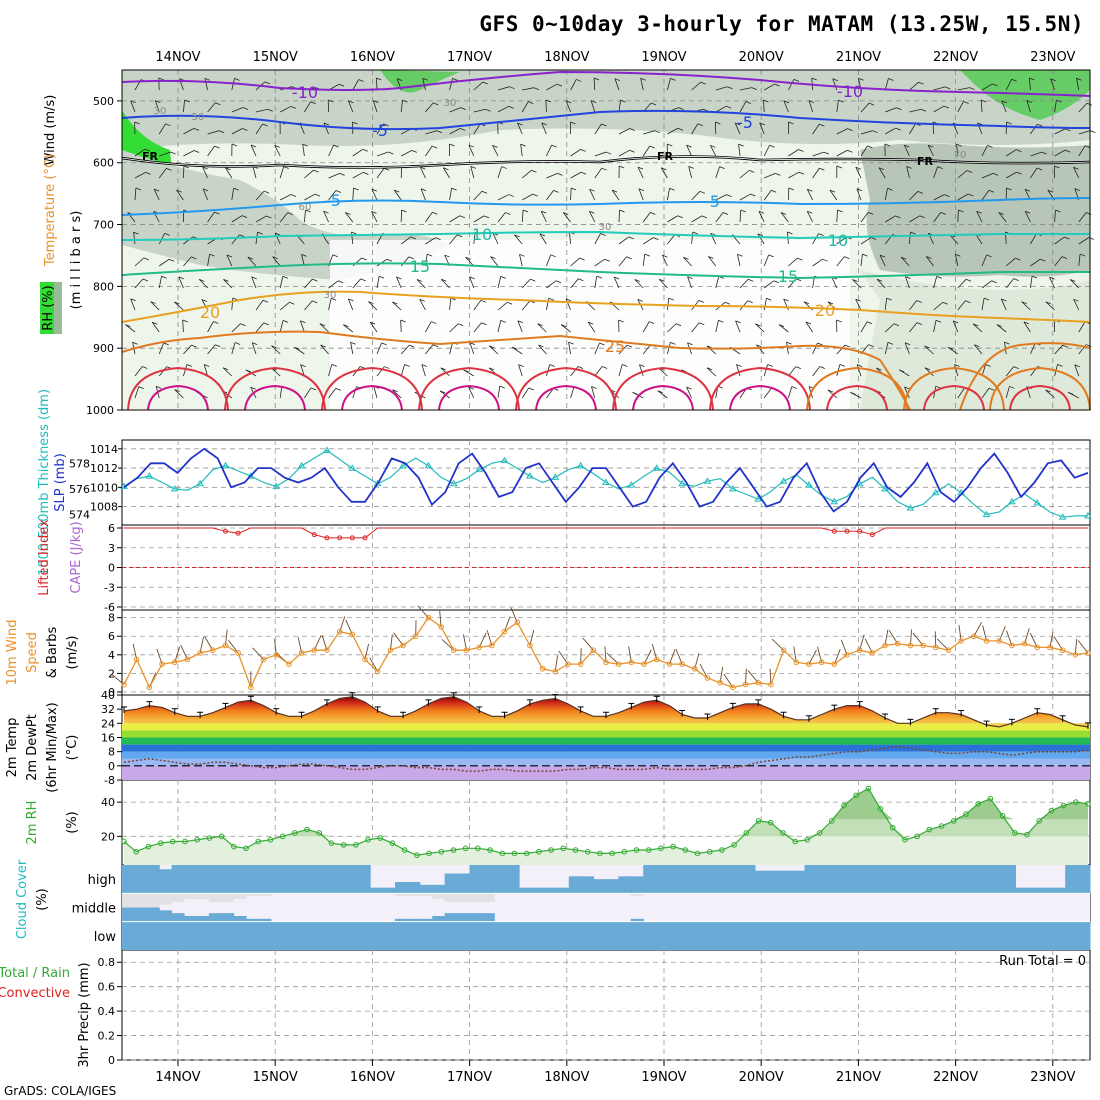 Image resolution: width=1100 pixels, height=1100 pixels. Describe the element at coordinates (469, 397) in the screenshot. I see `contour-35-loop` at that location.